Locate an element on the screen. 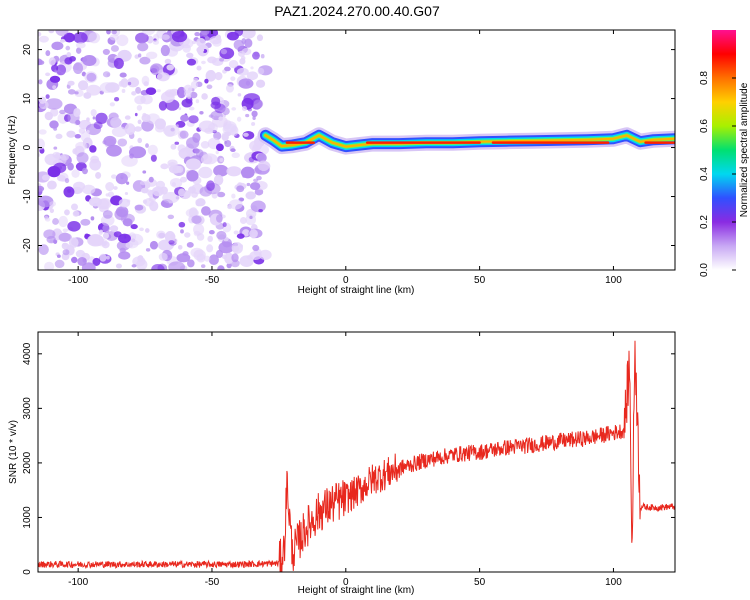 The image size is (750, 600). snr-y-axis-label: SNR (10 * v/v) is located at coordinates (13, 452).